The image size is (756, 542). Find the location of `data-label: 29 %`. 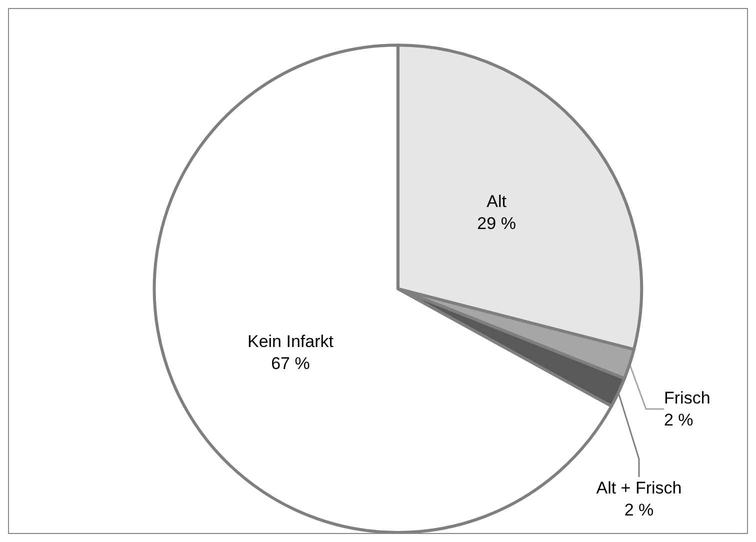

data-label: 29 % is located at coordinates (496, 223).